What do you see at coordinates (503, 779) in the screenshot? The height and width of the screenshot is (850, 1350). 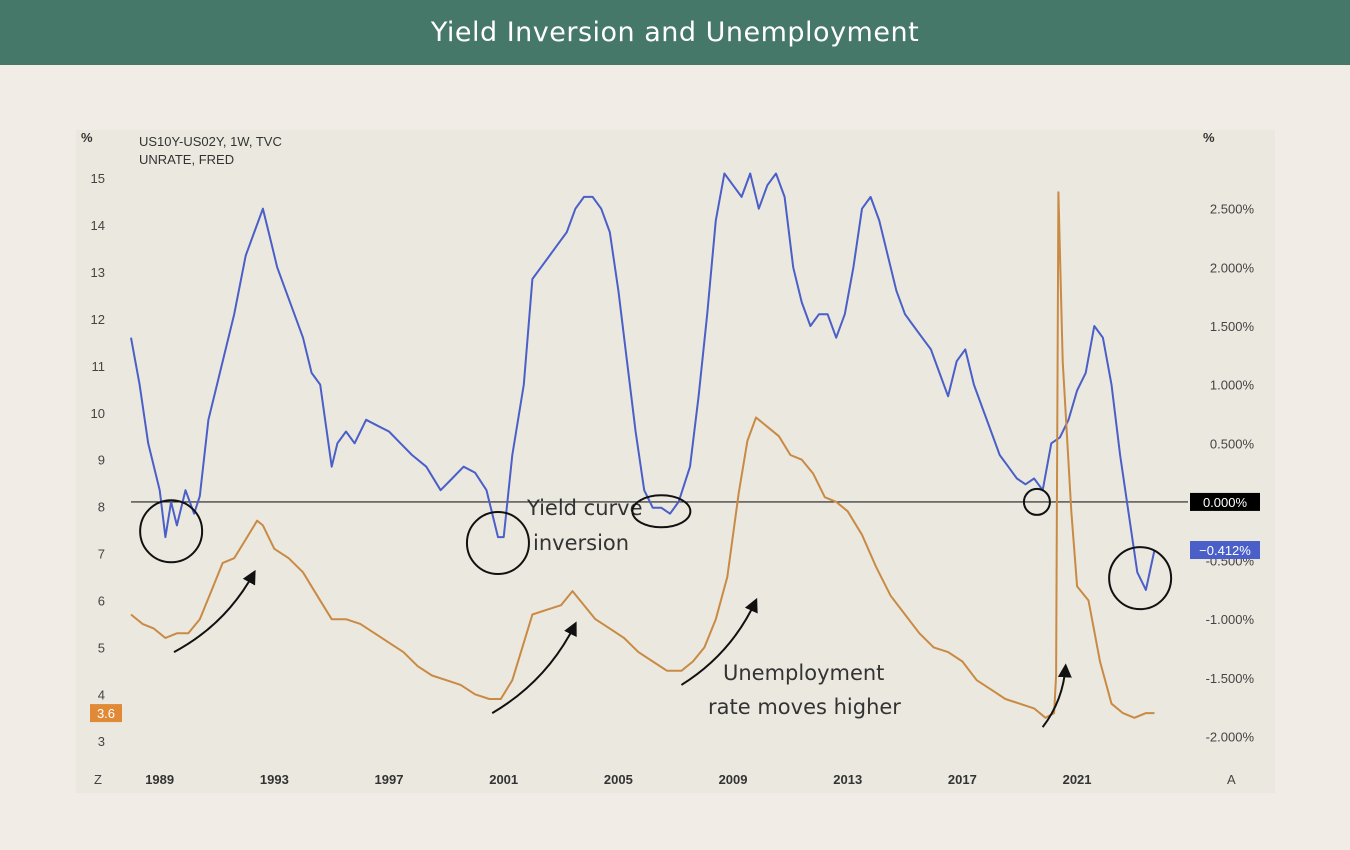 I see `x-axis-tick-label: 2001` at bounding box center [503, 779].